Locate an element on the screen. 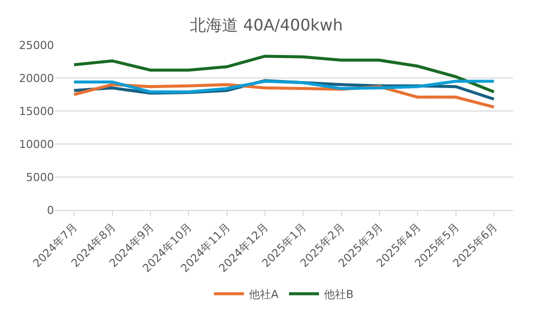 This screenshot has height=320, width=533. y-tick-label: 10000 is located at coordinates (36, 144).